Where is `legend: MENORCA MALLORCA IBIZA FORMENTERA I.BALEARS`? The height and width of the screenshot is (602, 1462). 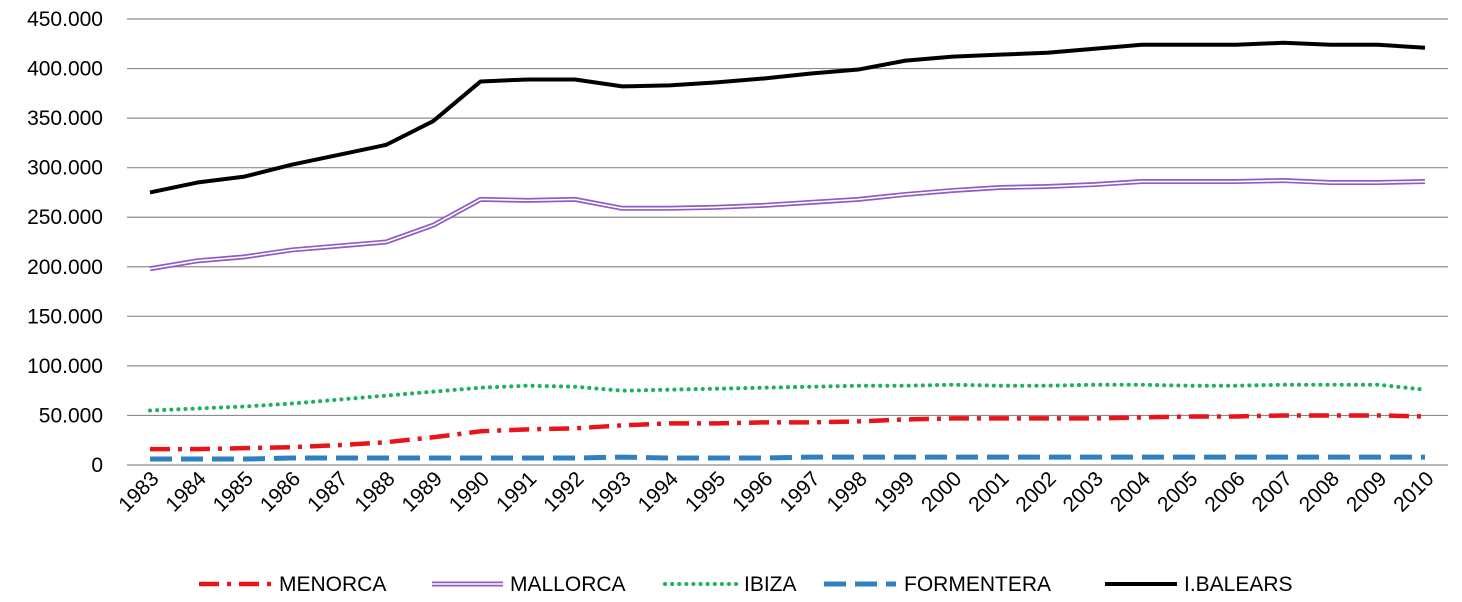 legend: MENORCA MALLORCA IBIZA FORMENTERA I.BALEARS is located at coordinates (746, 584).